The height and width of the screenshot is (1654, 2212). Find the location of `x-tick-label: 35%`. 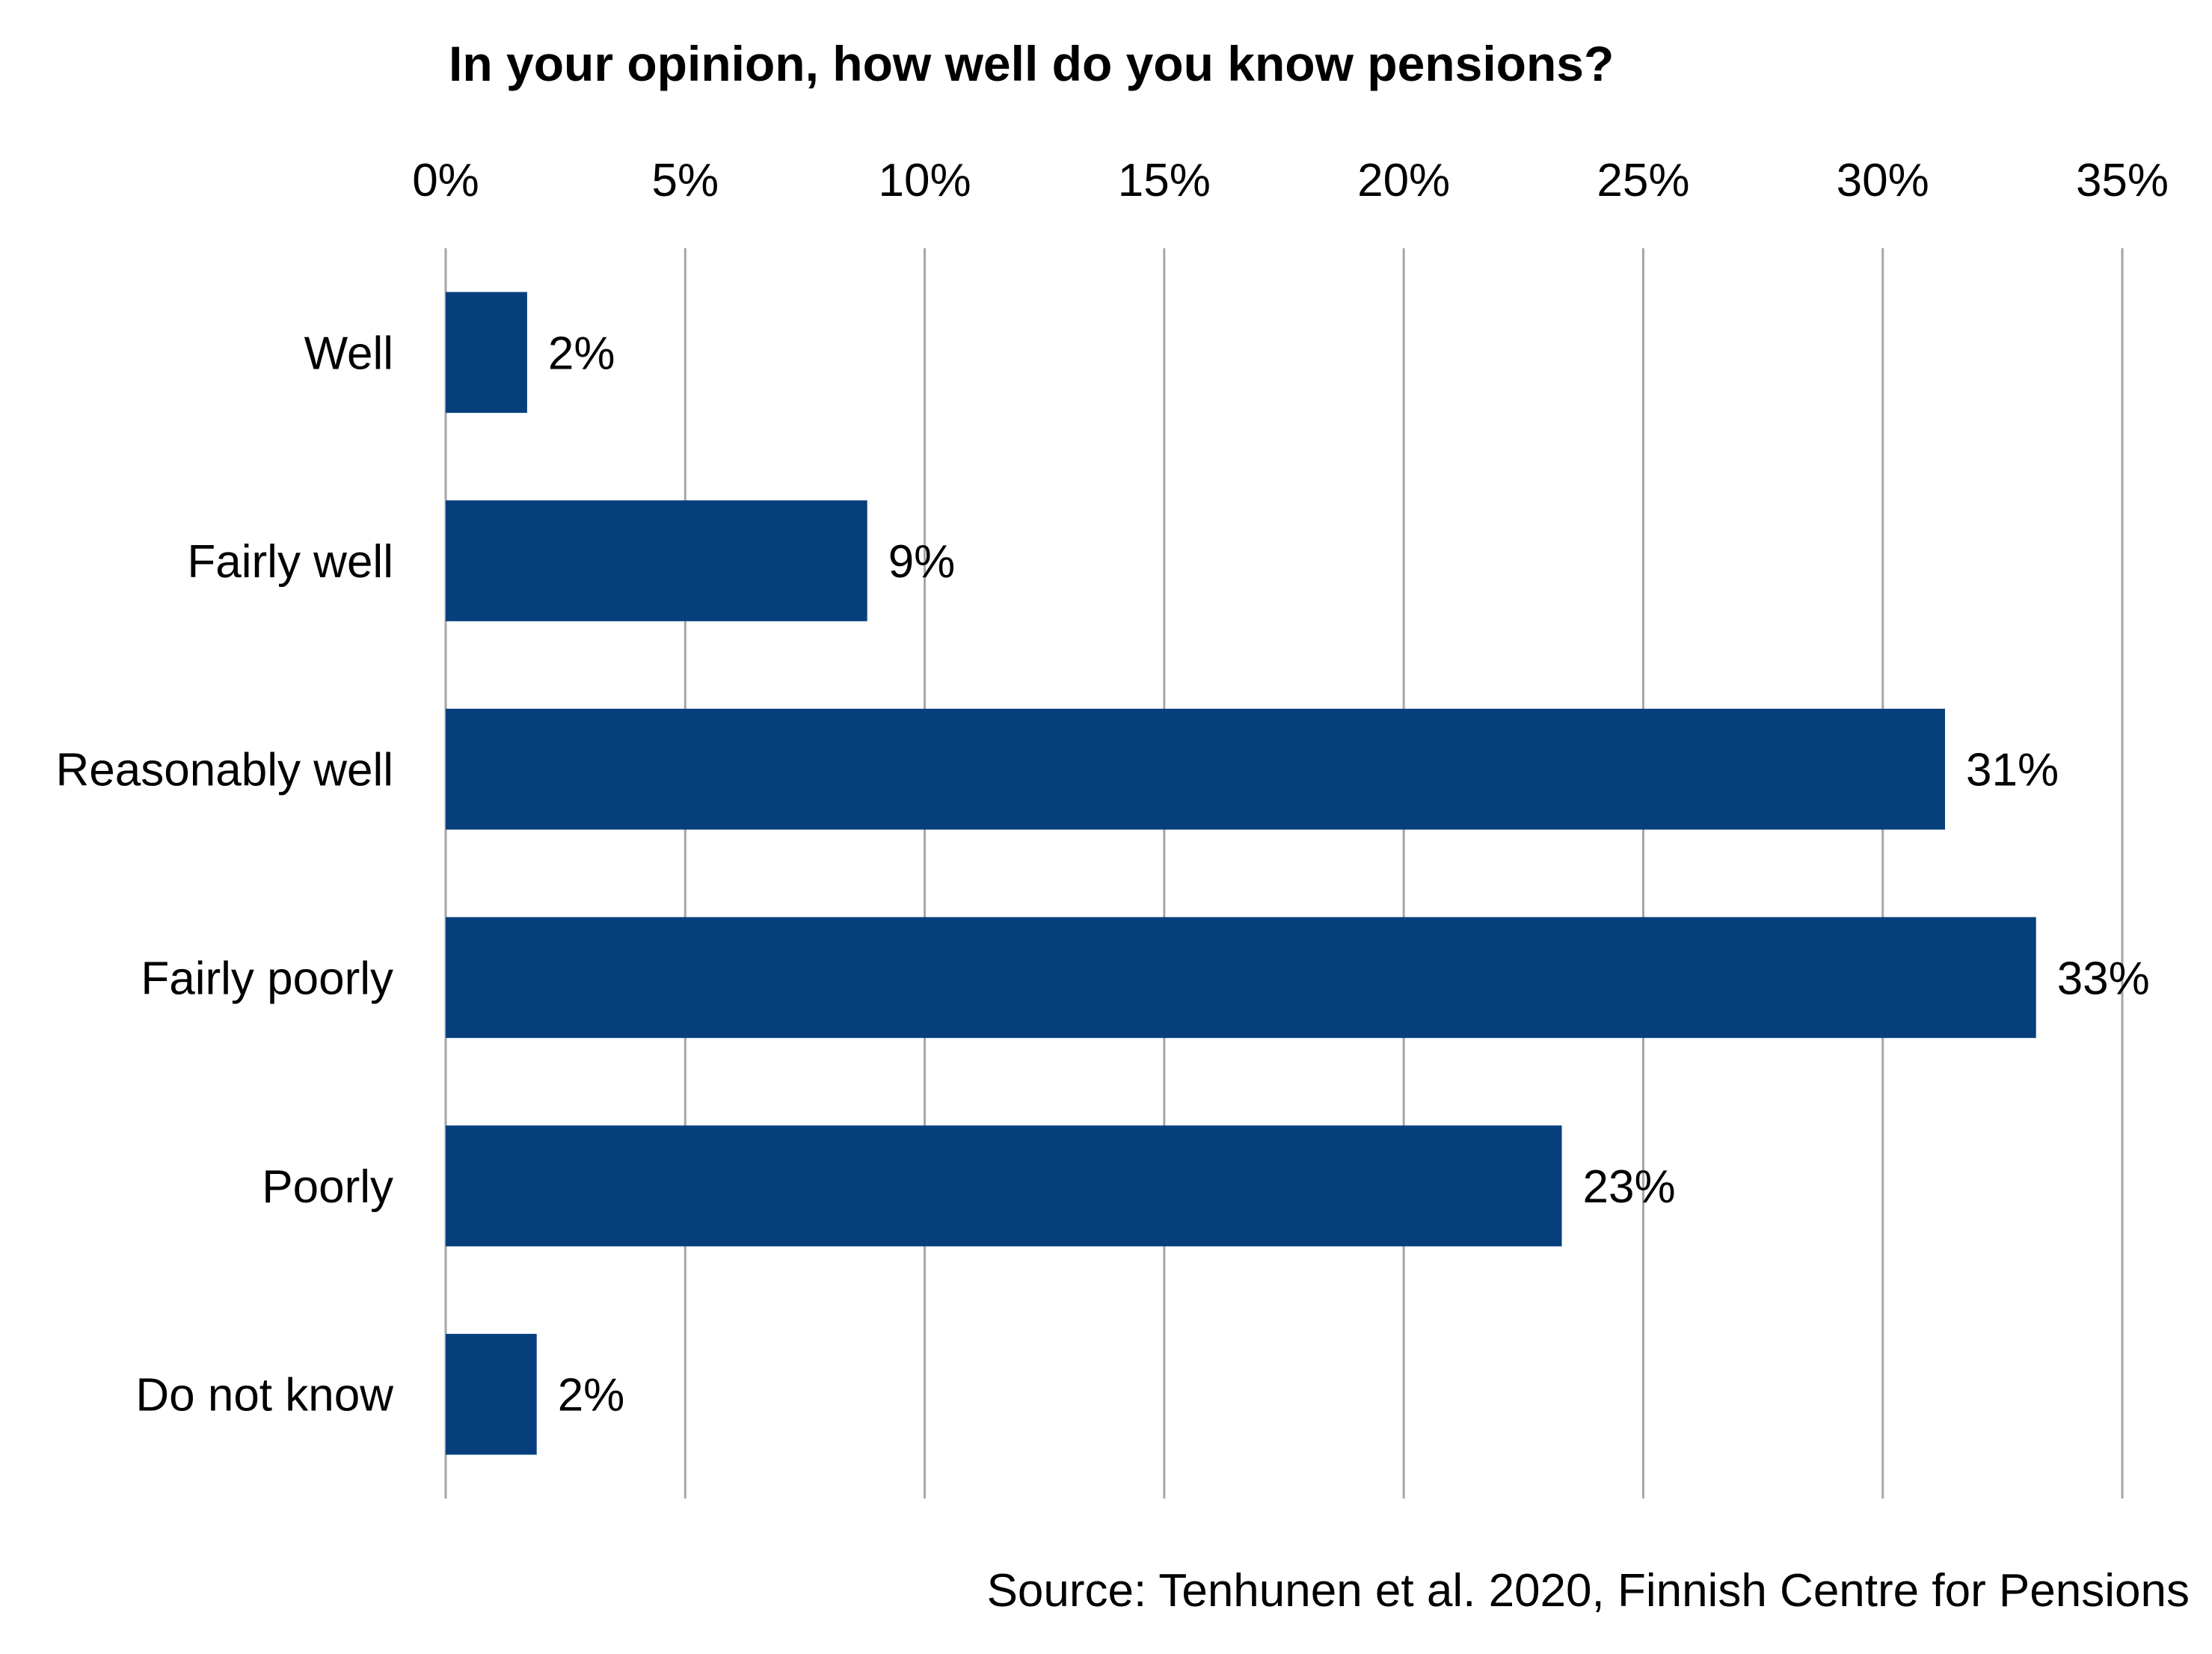

x-tick-label: 35% is located at coordinates (2122, 180).